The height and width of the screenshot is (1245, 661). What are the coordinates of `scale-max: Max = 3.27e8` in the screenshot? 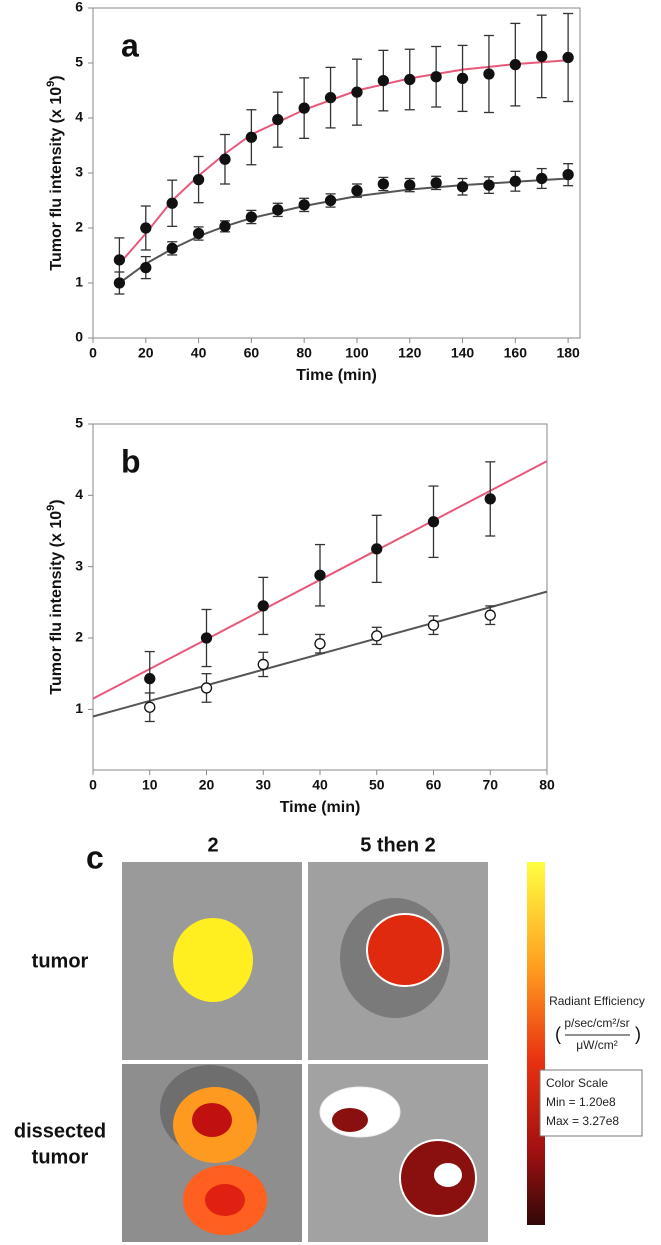 It's located at (582, 1121).